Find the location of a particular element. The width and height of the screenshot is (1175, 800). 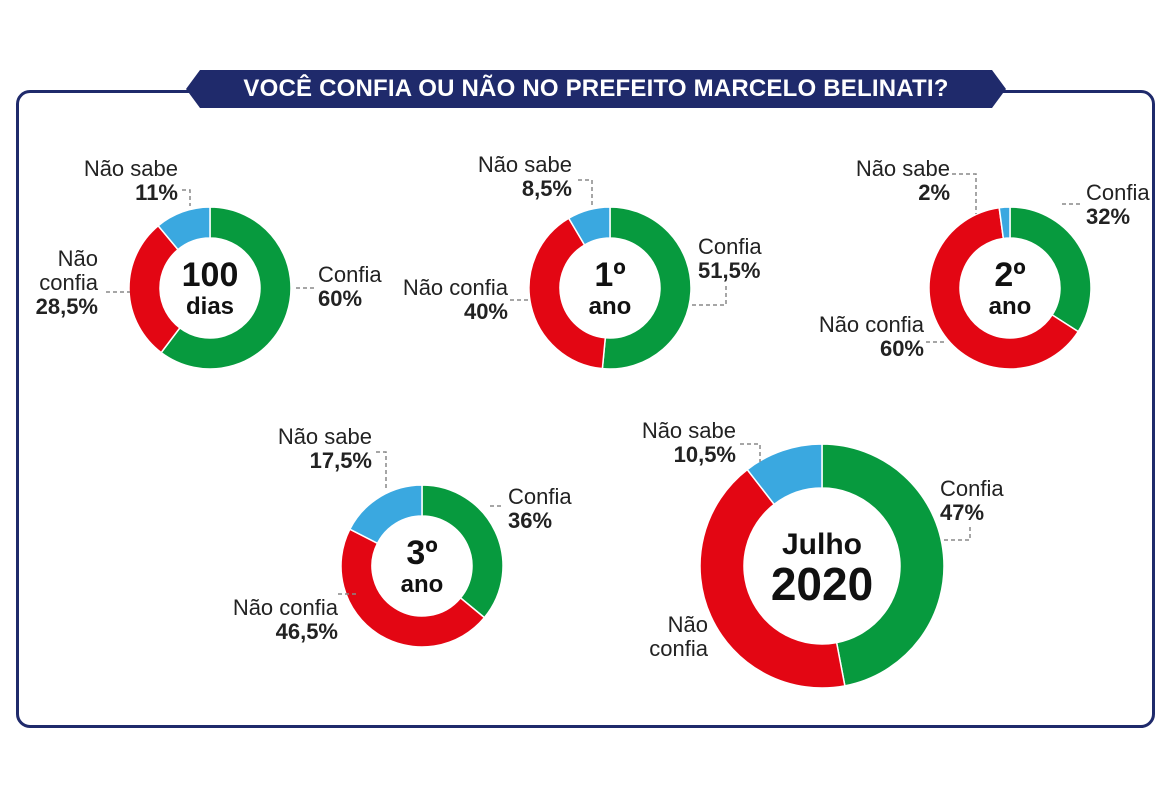

value-label-confia: 60% is located at coordinates (340, 298).